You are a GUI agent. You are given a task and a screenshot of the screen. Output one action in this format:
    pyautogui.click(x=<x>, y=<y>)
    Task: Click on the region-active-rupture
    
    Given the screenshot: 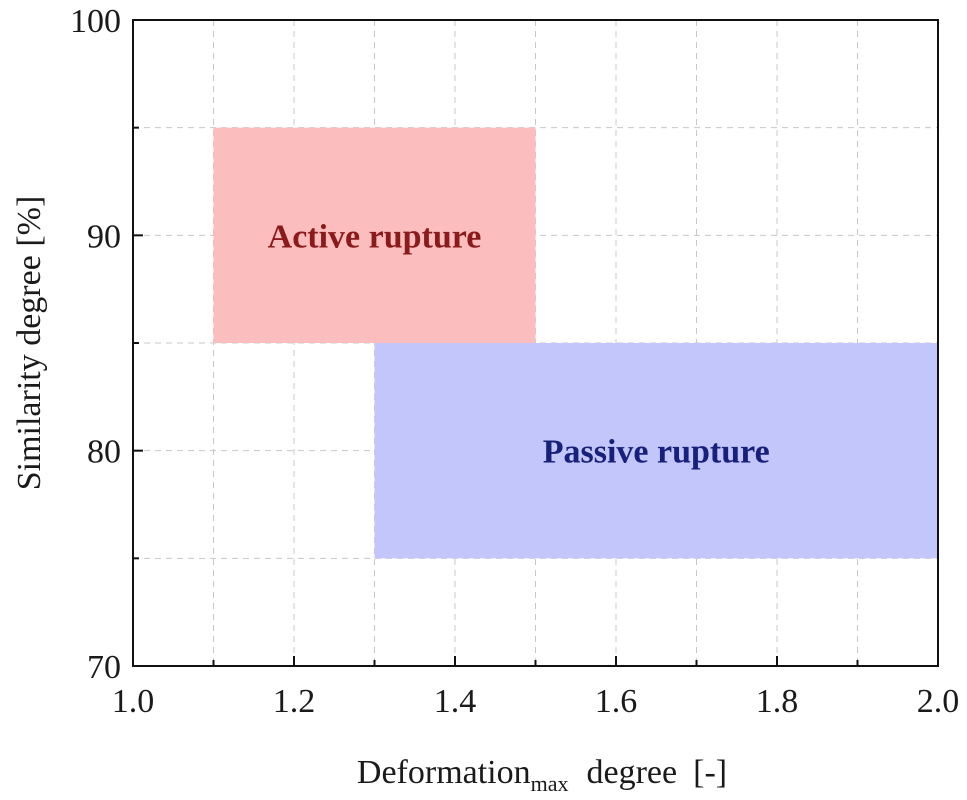 What is the action you would take?
    pyautogui.click(x=374, y=235)
    